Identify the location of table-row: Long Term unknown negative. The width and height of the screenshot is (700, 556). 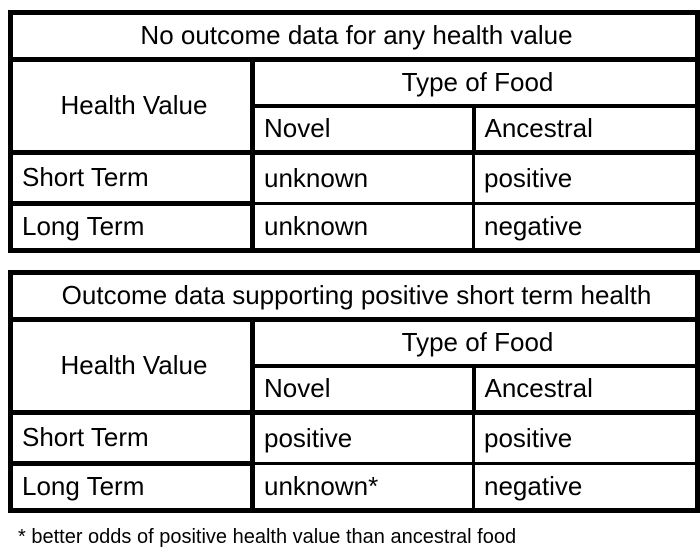
(355, 227).